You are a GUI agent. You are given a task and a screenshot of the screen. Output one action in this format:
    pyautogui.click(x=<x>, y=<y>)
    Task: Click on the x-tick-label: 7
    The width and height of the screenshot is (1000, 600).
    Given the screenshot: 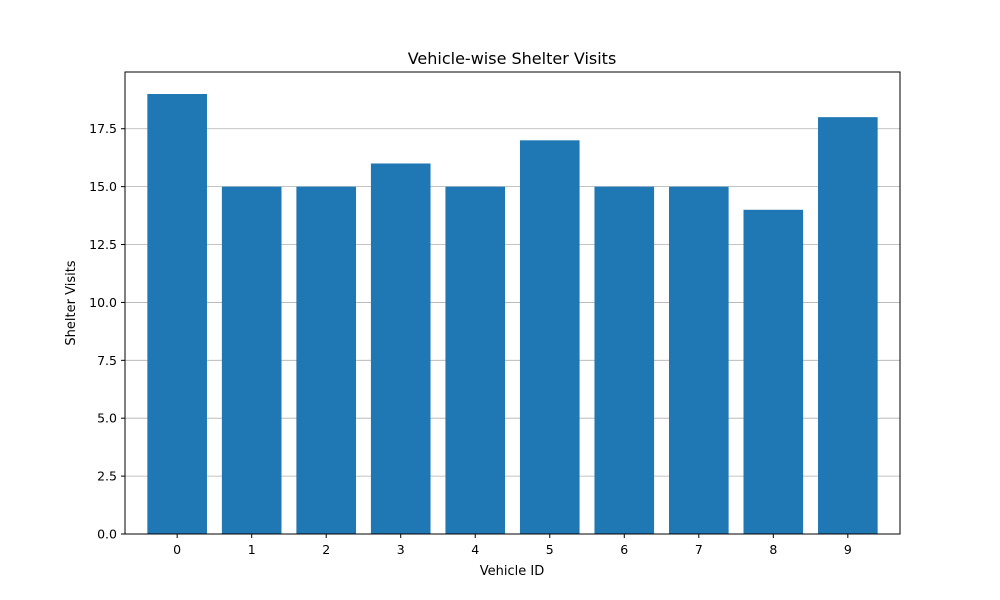 What is the action you would take?
    pyautogui.click(x=699, y=549)
    